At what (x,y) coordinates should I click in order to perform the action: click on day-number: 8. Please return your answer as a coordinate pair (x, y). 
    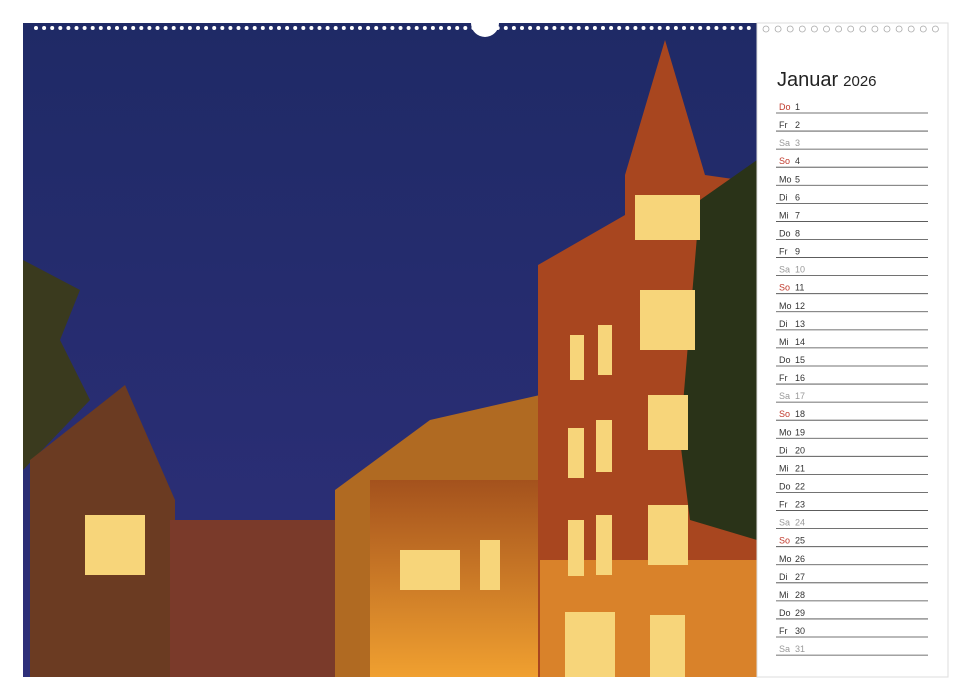
    Looking at the image, I should click on (797, 233).